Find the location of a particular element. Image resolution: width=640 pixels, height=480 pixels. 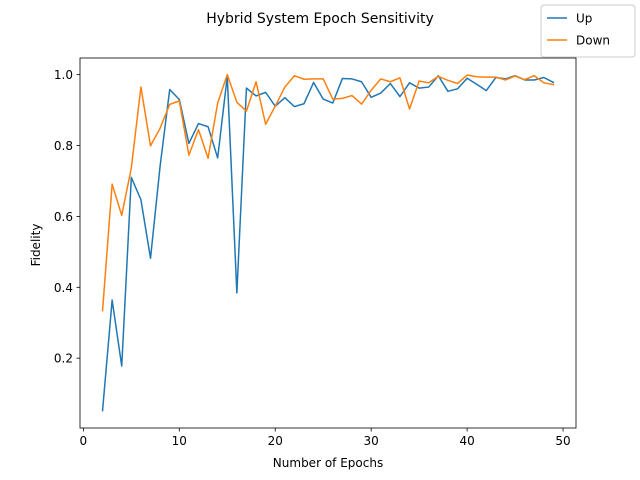

chart-title: Hybrid System Epoch Sensitivity is located at coordinates (320, 19).